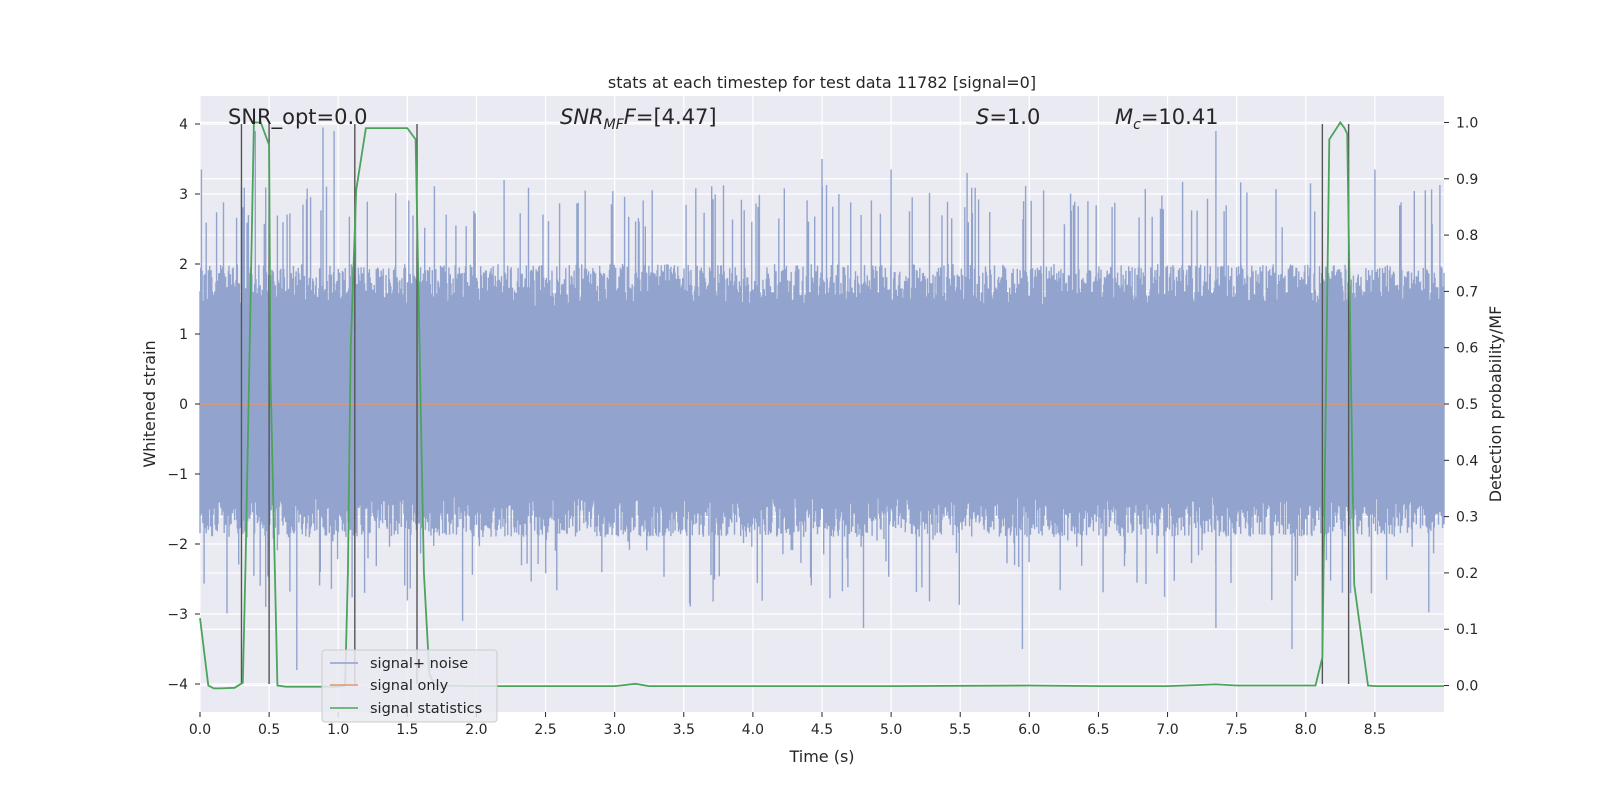  What do you see at coordinates (1467, 687) in the screenshot?
I see `y2-tick-label: 0.0` at bounding box center [1467, 687].